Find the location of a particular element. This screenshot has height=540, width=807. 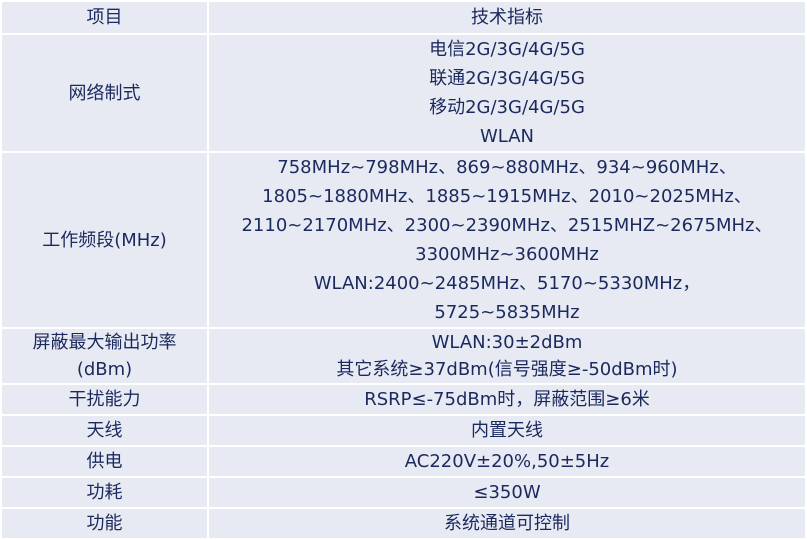

row-value: WLAN:30±2dBm 其它系统≥37dBm(信号强度≥-50dBm时) is located at coordinates (507, 356).